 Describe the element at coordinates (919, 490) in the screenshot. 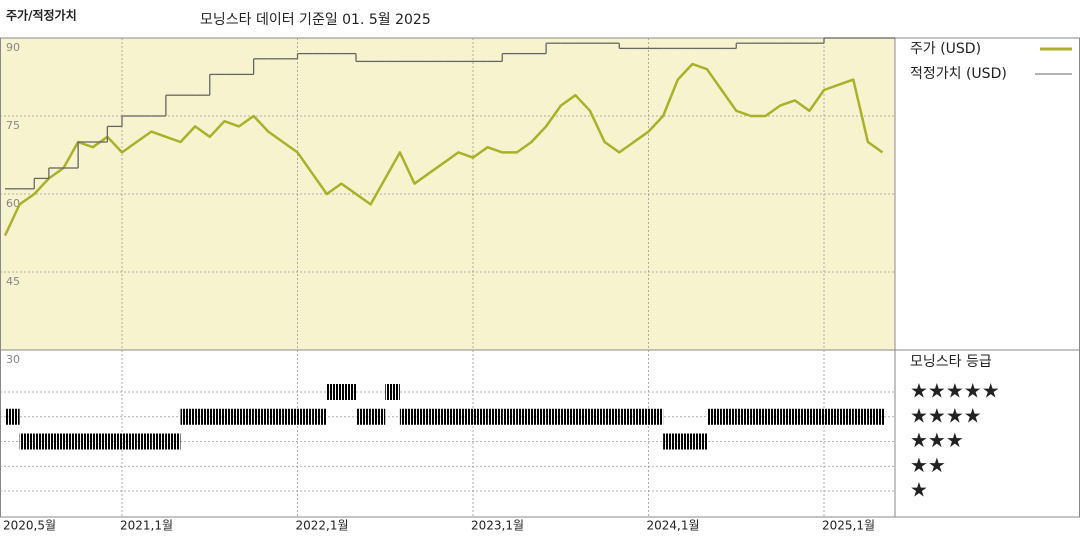

I see `rating-label: ★` at that location.